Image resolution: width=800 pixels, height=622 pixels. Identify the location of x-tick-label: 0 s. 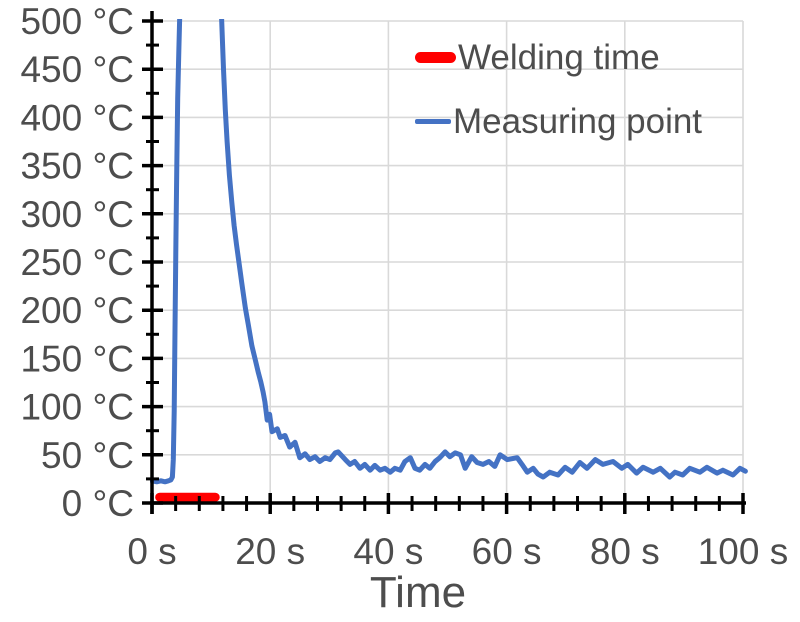
(151, 551).